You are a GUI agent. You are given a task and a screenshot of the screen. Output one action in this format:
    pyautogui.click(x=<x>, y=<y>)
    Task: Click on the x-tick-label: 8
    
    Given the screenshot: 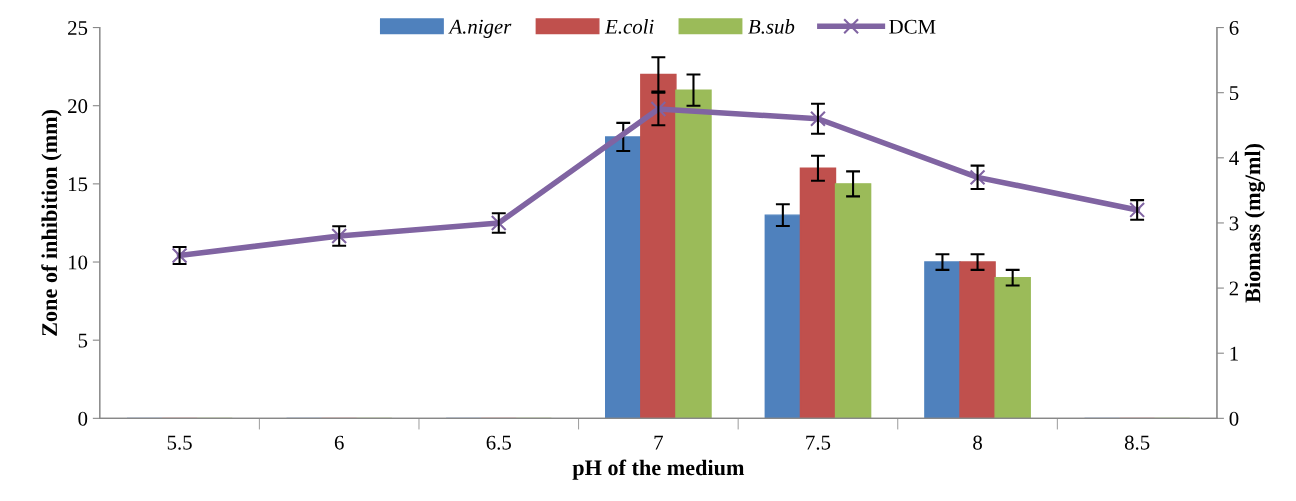 What is the action you would take?
    pyautogui.click(x=977, y=442)
    